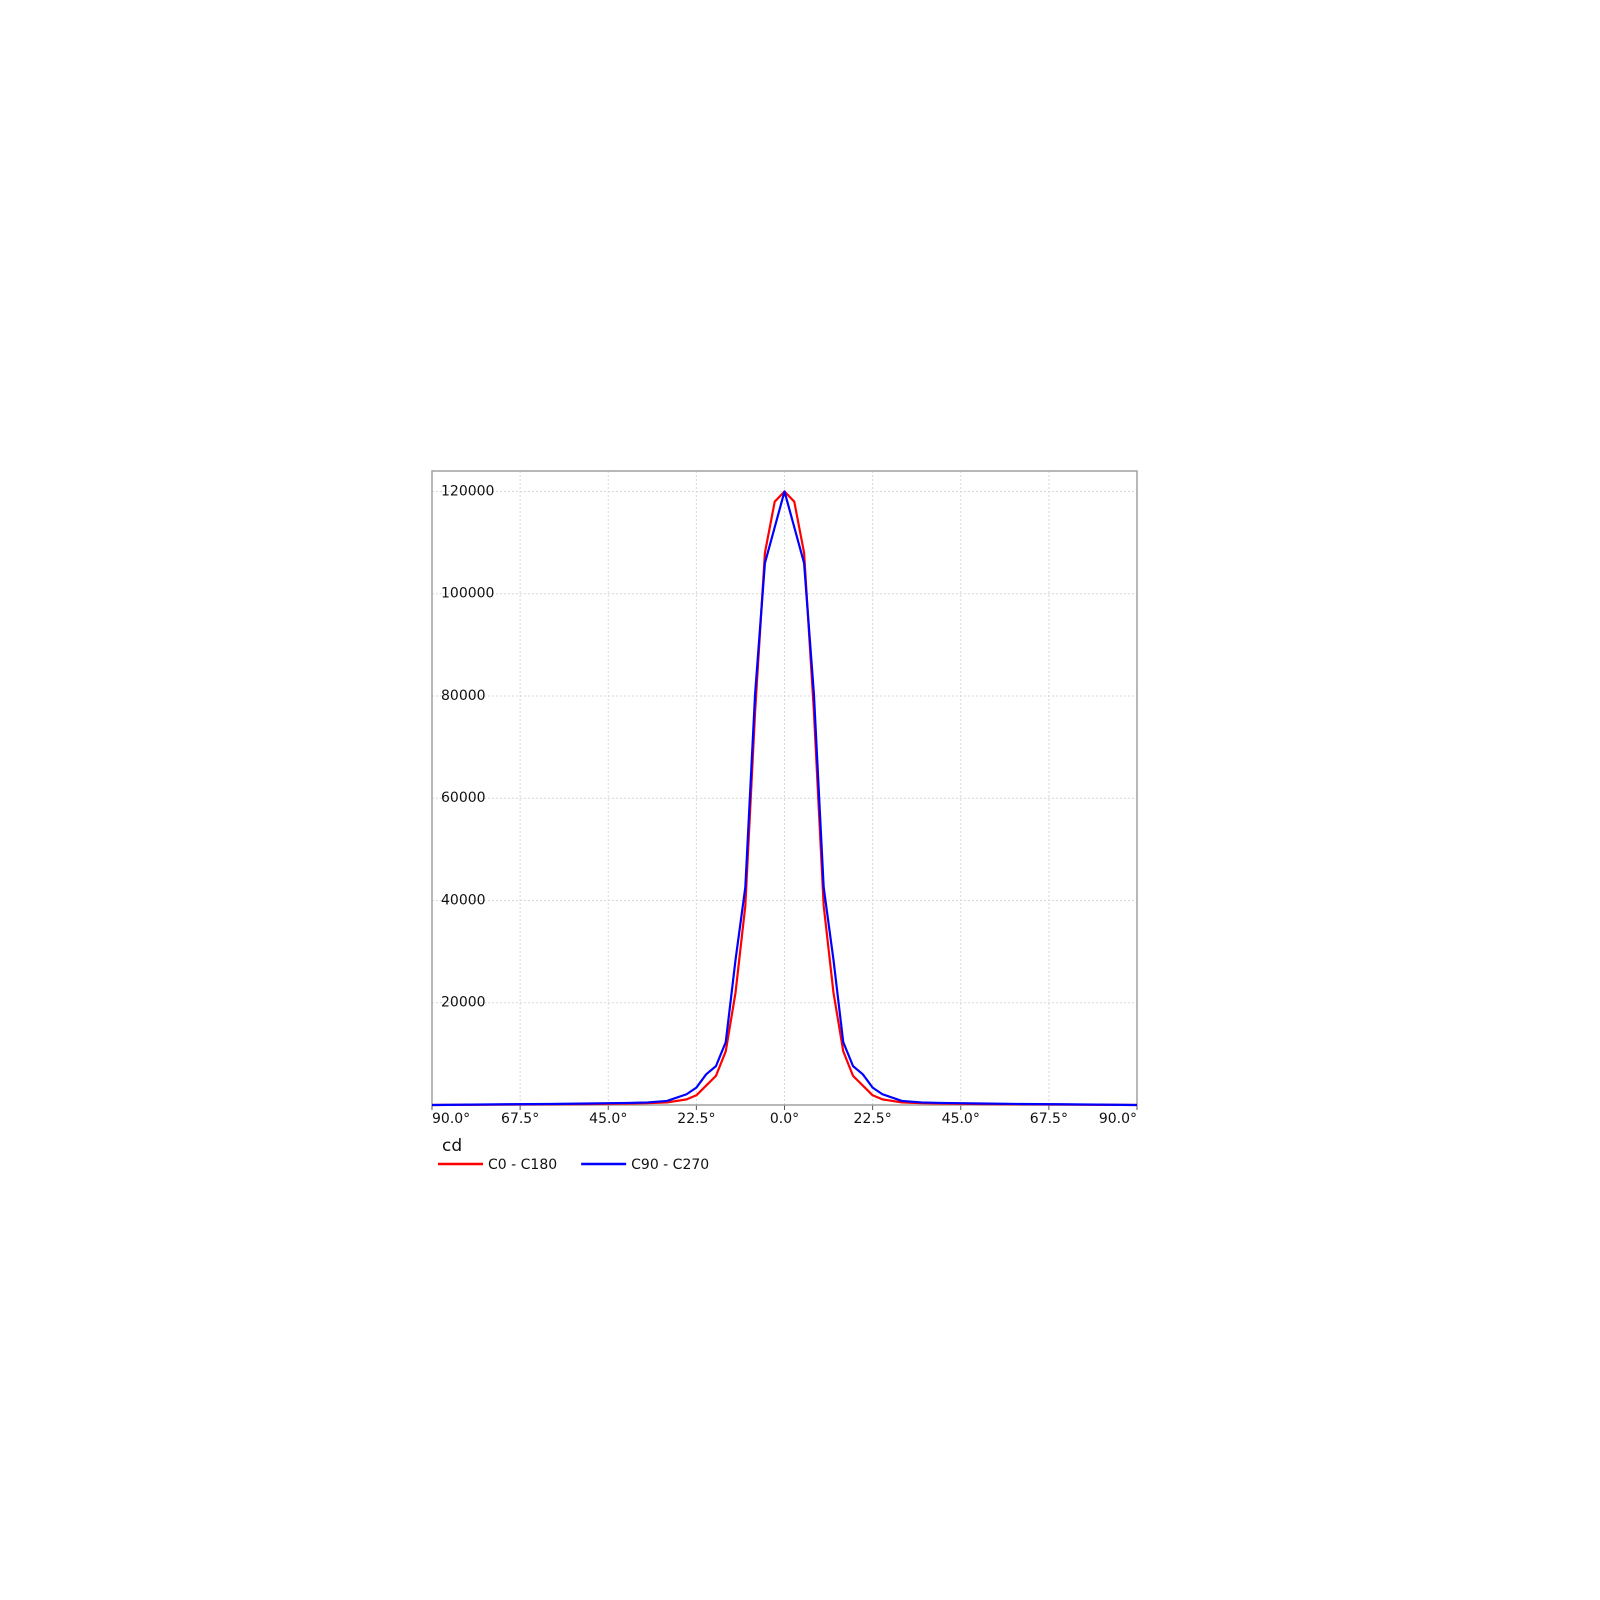 The height and width of the screenshot is (1600, 1600). What do you see at coordinates (452, 1146) in the screenshot?
I see `y-axis-unit: cd` at bounding box center [452, 1146].